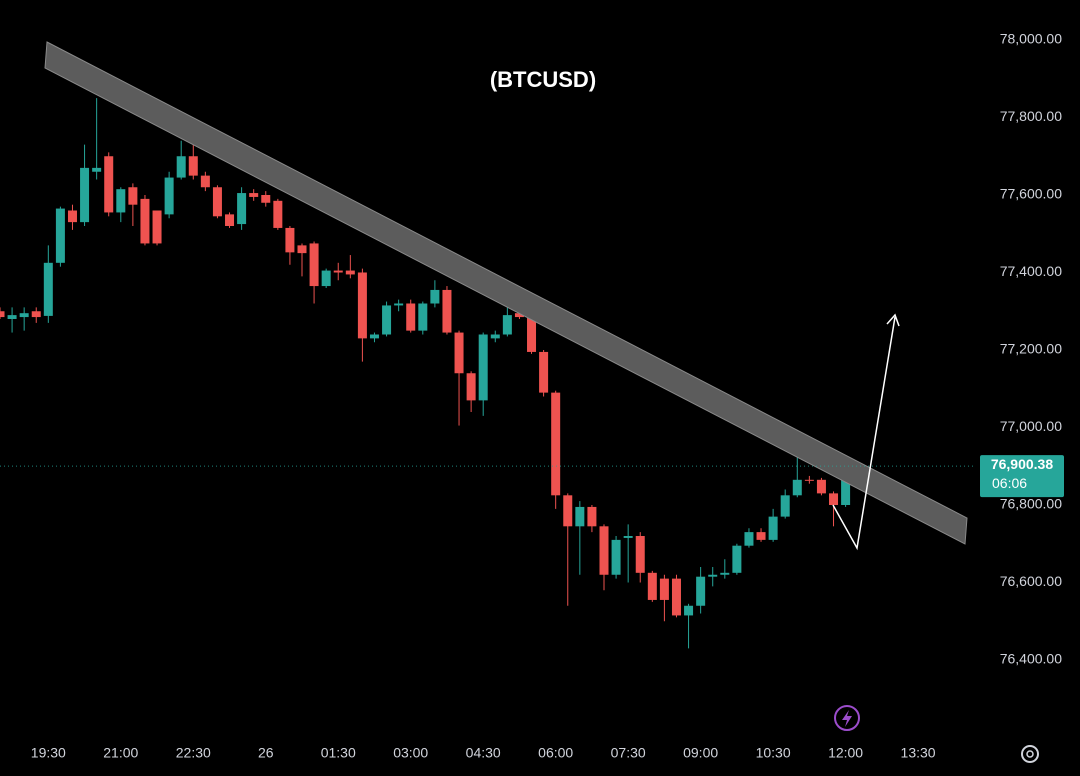 This screenshot has height=776, width=1080. What do you see at coordinates (1031, 659) in the screenshot?
I see `y-tick-label: 76,400.00` at bounding box center [1031, 659].